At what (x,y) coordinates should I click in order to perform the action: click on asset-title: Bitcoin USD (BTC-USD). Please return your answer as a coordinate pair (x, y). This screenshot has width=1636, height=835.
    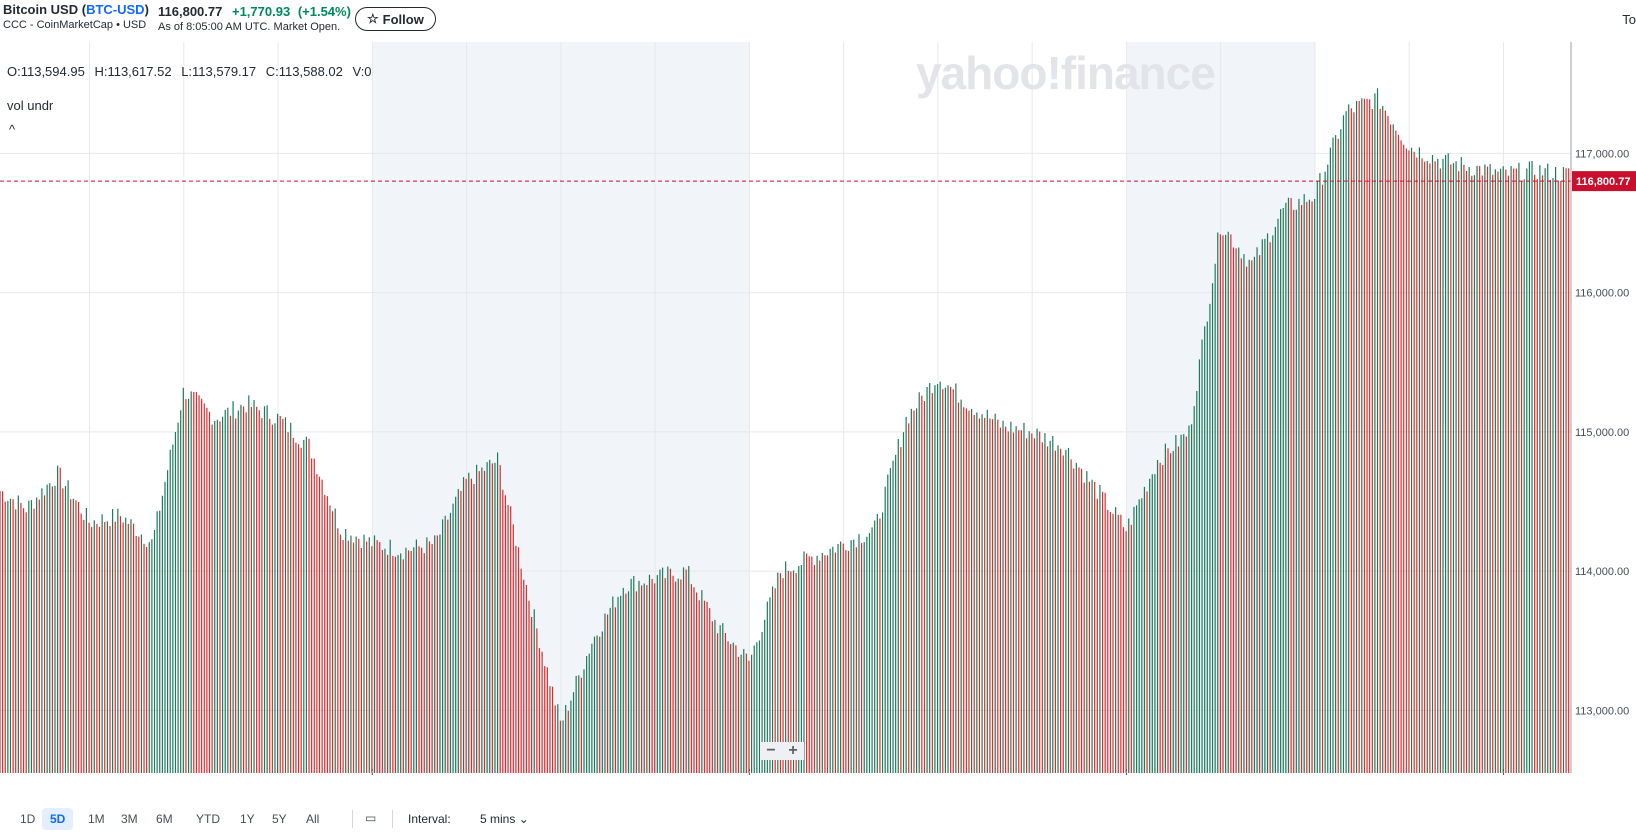
    Looking at the image, I should click on (76, 9).